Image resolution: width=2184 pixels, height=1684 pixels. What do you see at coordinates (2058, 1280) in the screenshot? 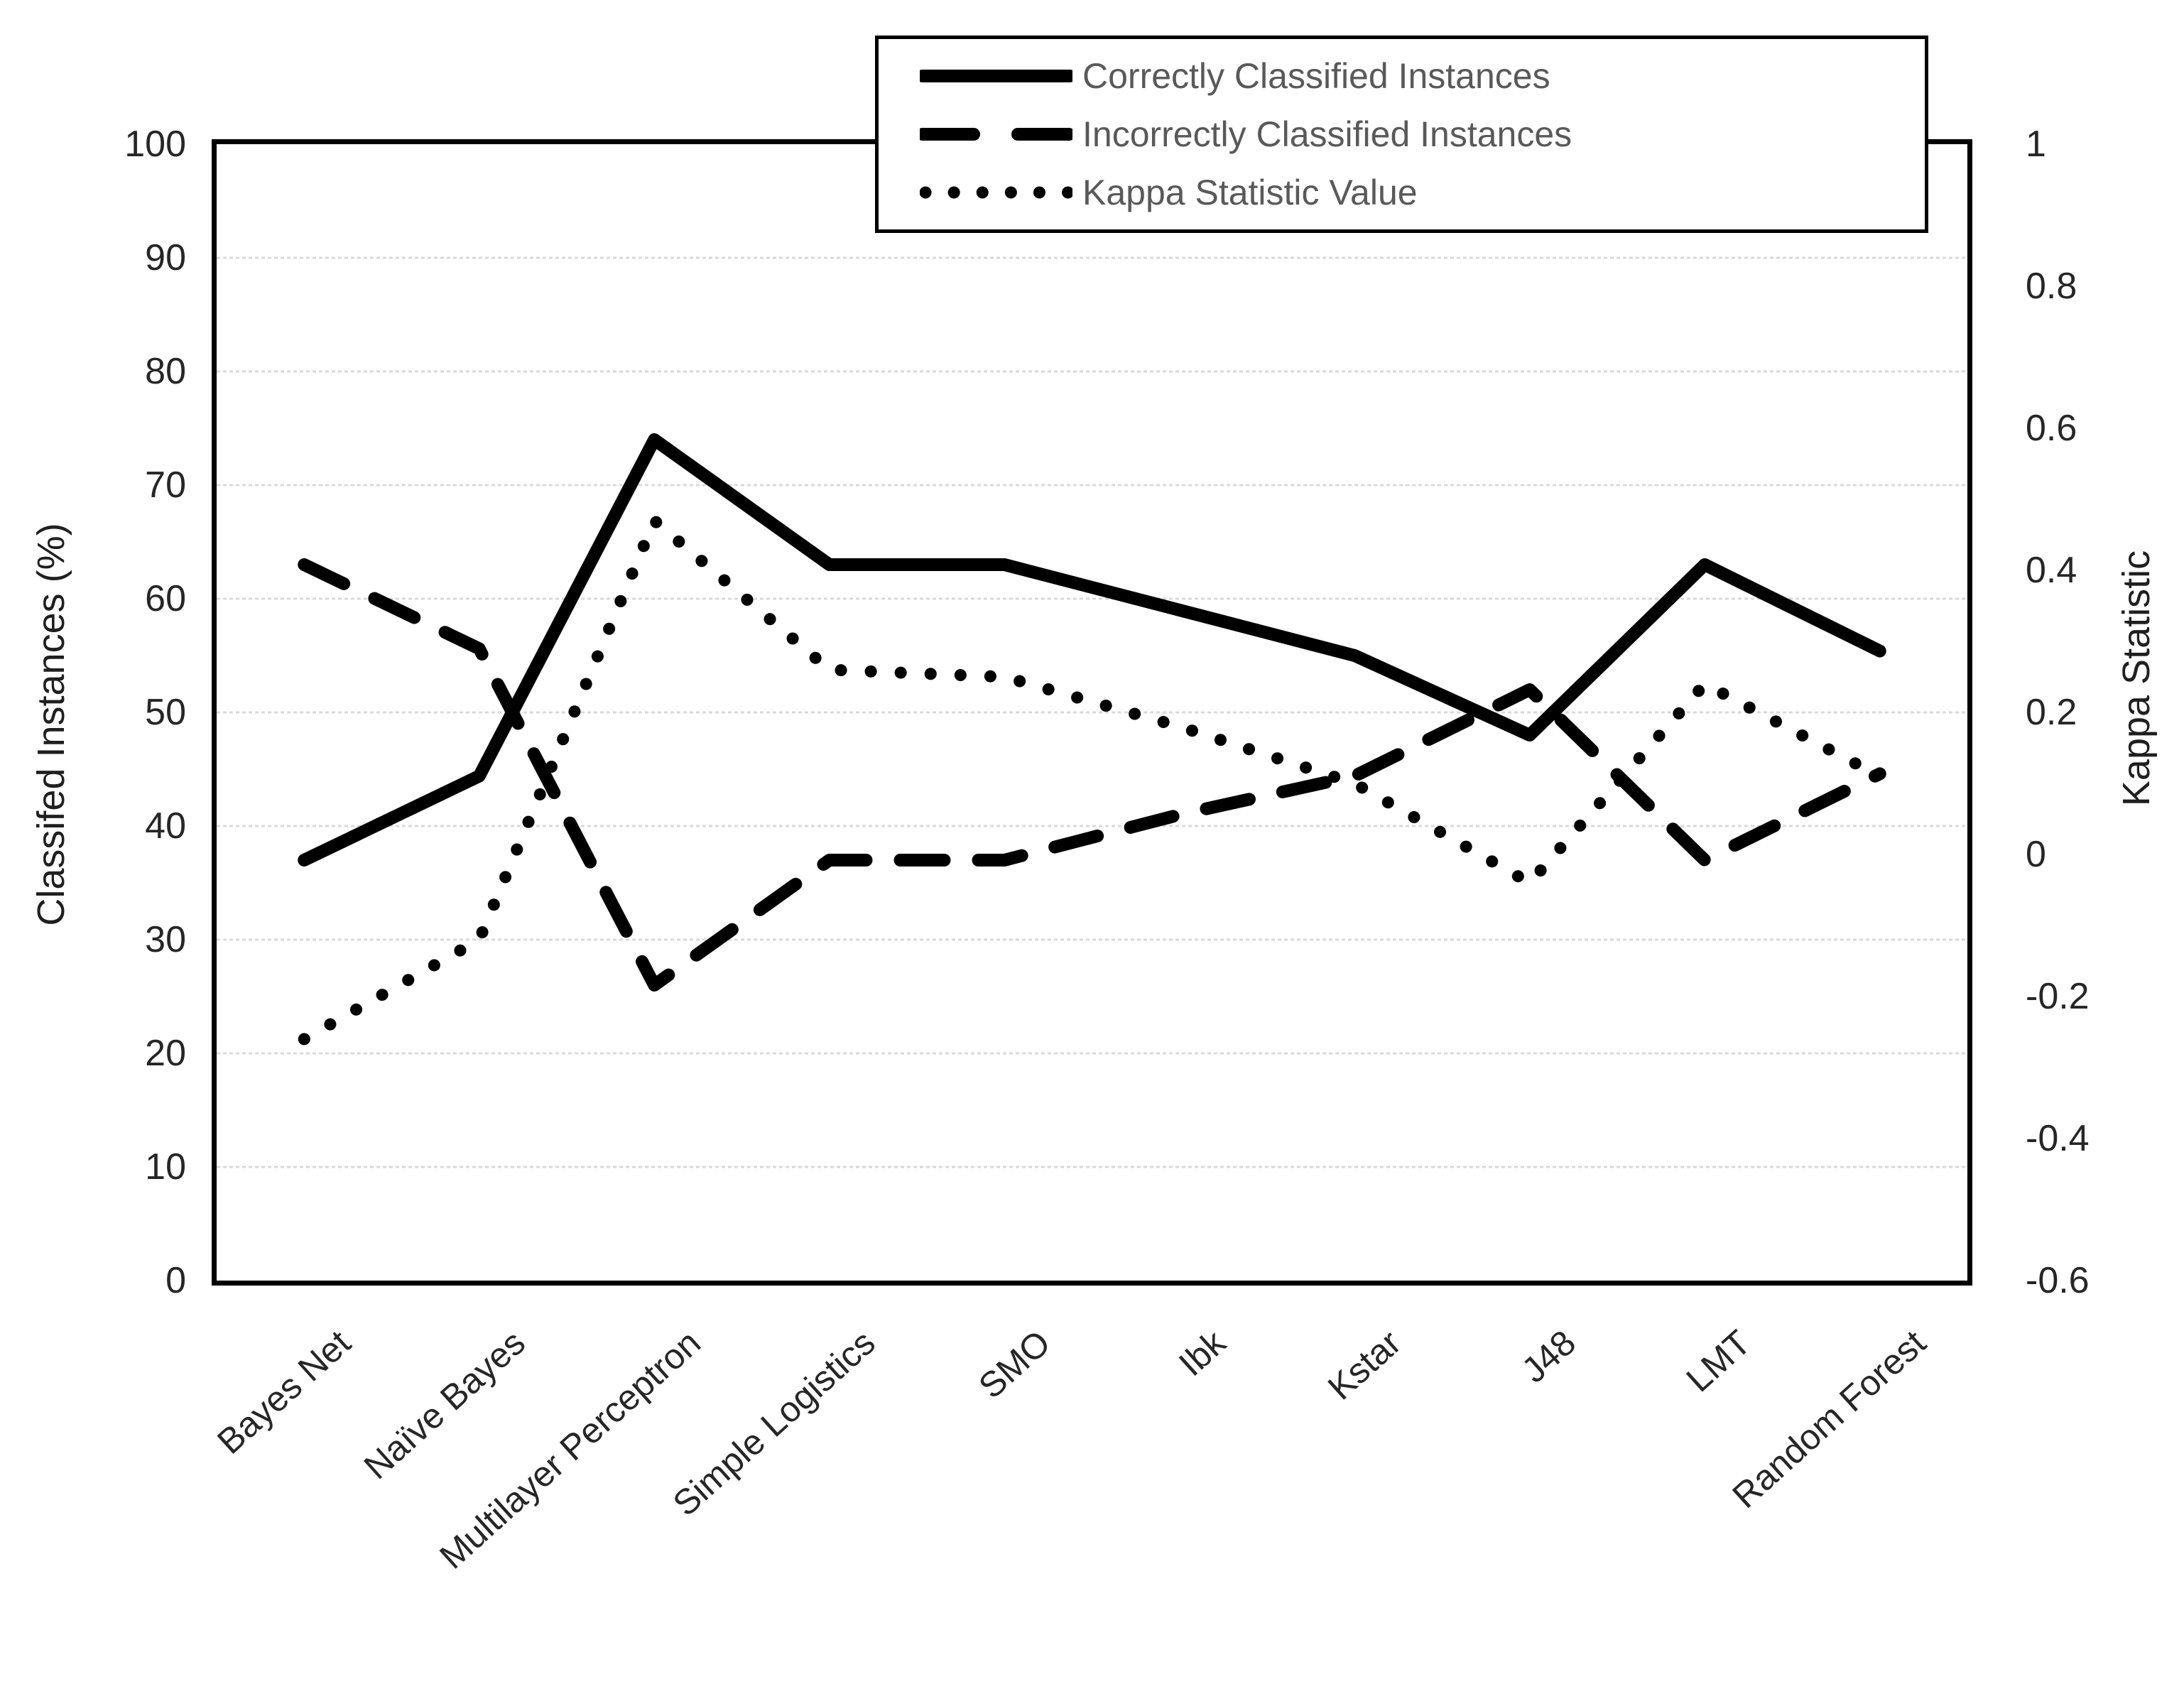
I see `right-axis-tick-label: -0.6` at bounding box center [2058, 1280].